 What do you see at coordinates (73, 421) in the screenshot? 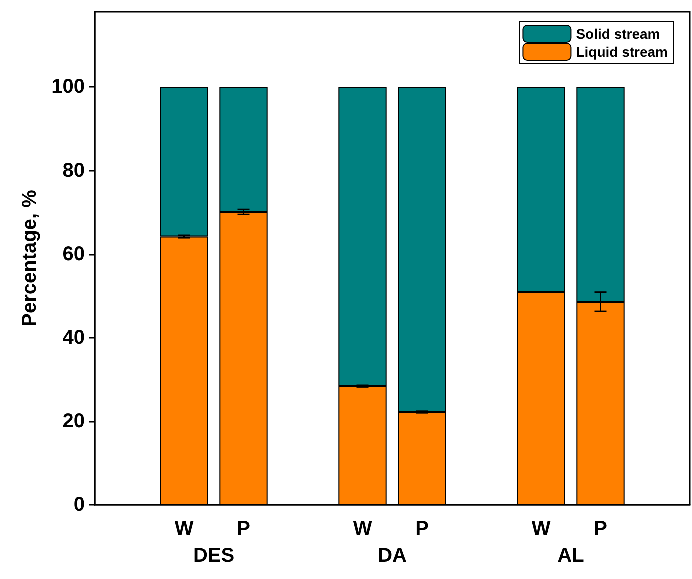
I see `y-tick-label: 20` at bounding box center [73, 421].